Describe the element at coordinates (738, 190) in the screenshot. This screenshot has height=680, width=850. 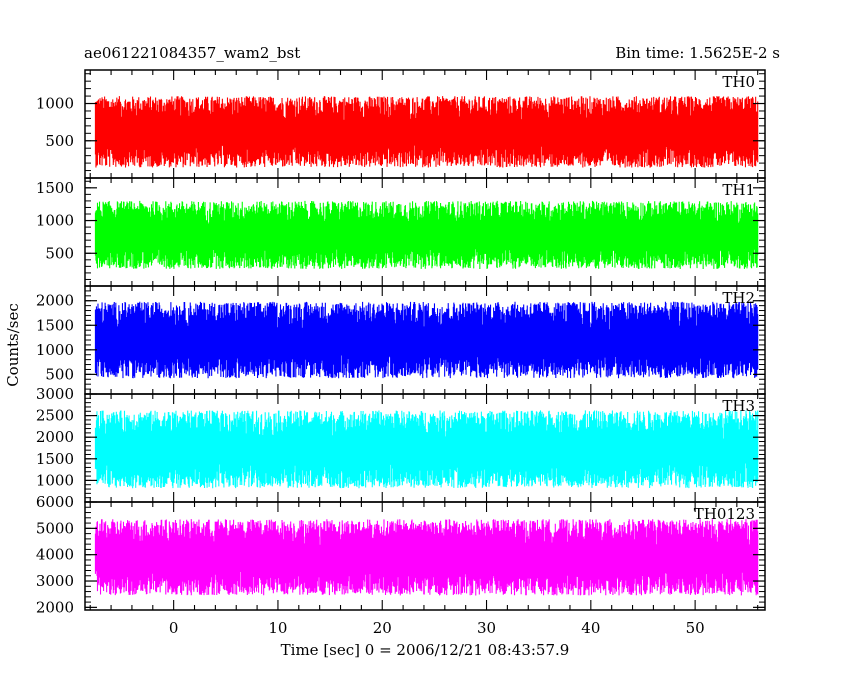
I see `panel-label-th1: TH1` at that location.